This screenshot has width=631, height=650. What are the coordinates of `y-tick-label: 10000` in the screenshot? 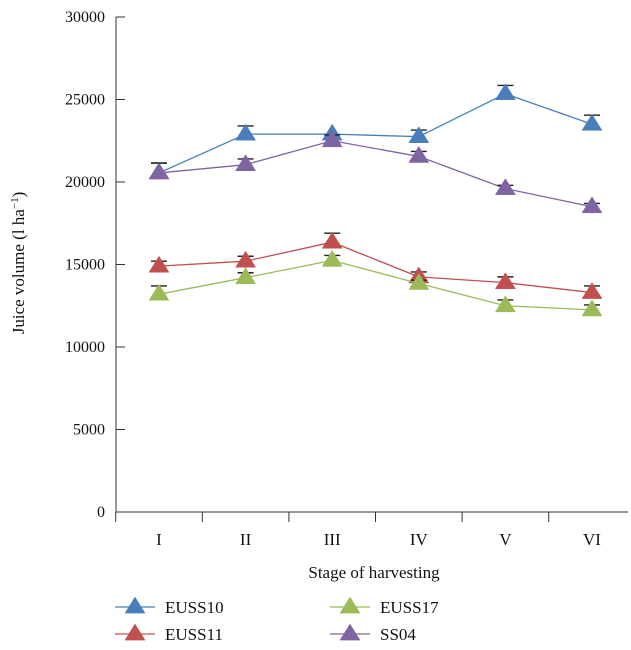 It's located at (85, 347).